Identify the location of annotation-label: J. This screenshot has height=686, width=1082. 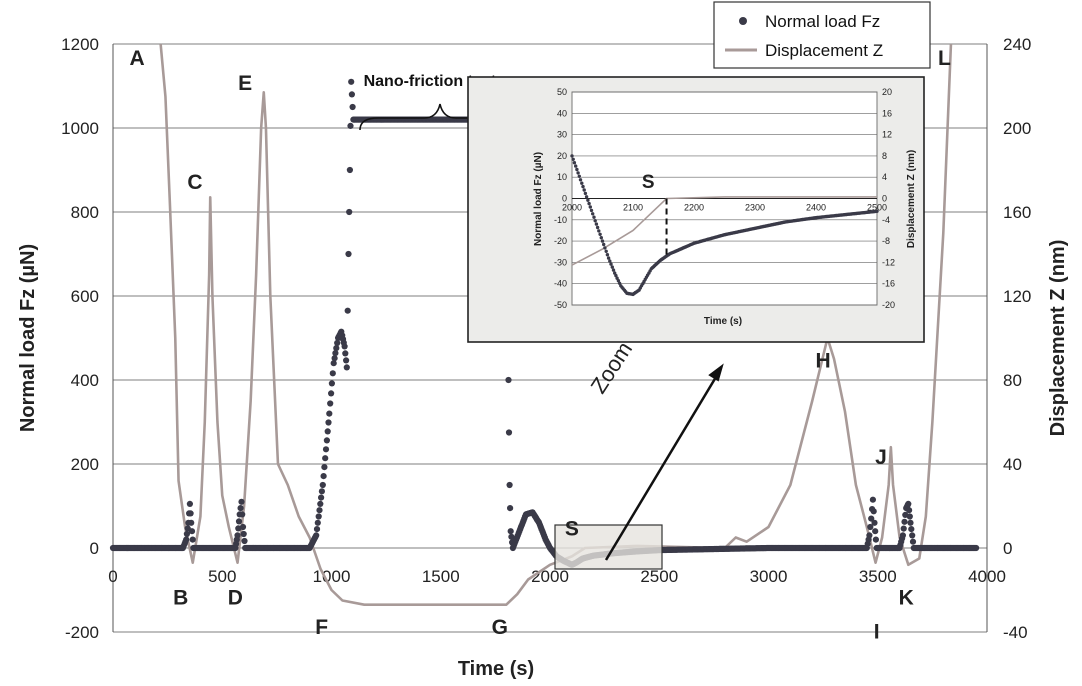
(881, 457).